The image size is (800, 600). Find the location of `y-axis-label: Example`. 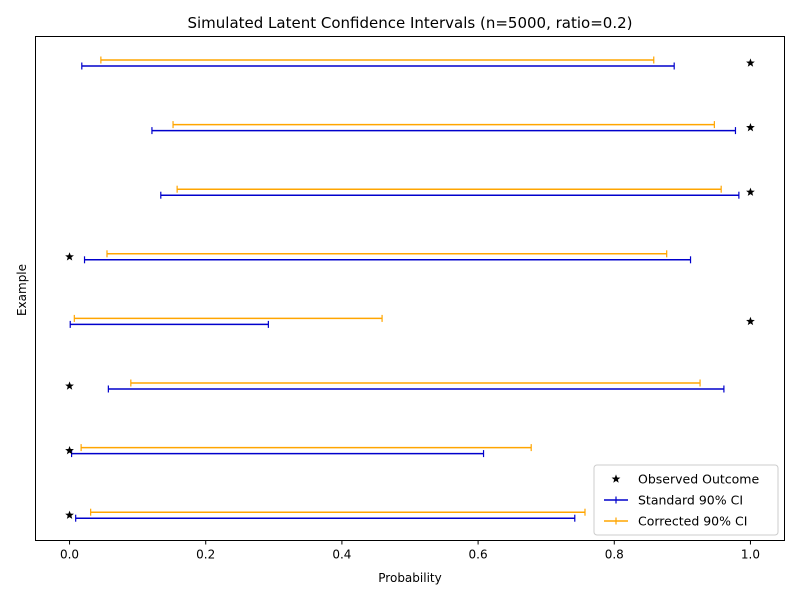

y-axis-label: Example is located at coordinates (22, 290).